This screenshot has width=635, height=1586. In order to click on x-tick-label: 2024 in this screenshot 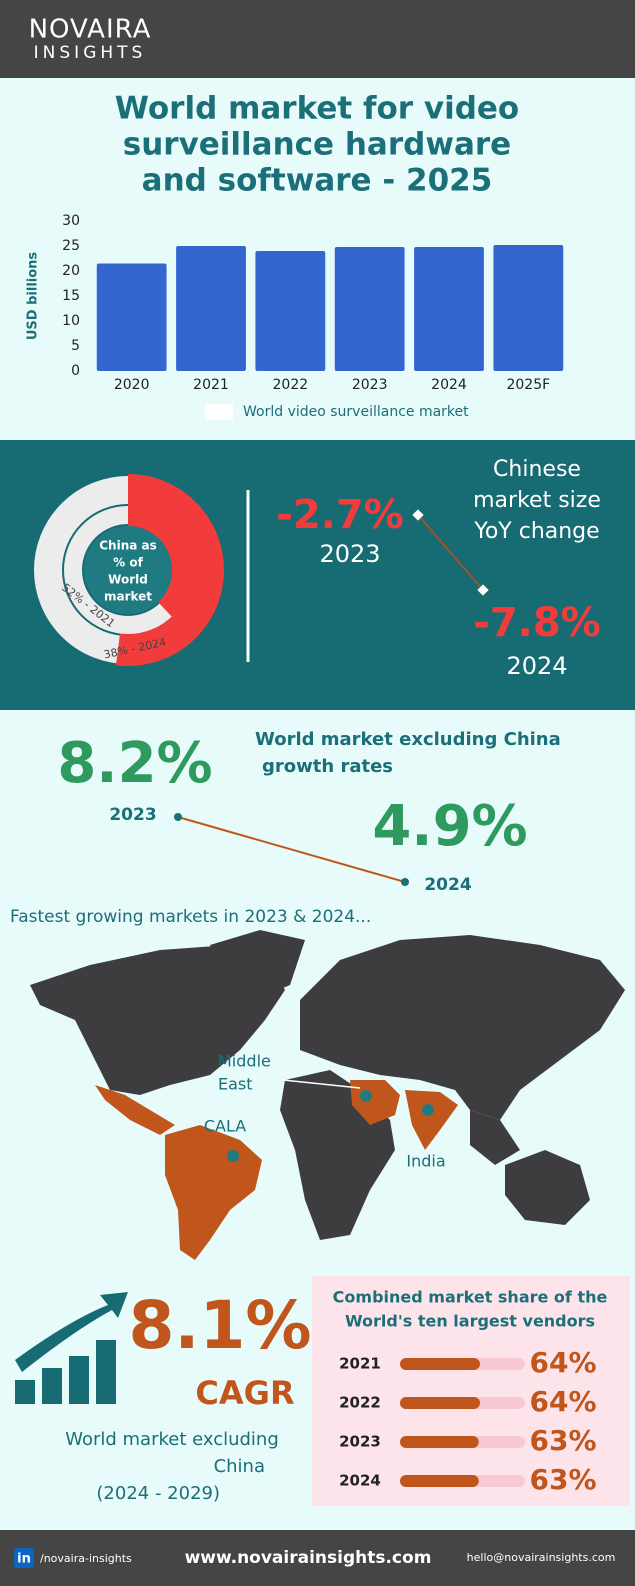, I will do `click(449, 385)`.